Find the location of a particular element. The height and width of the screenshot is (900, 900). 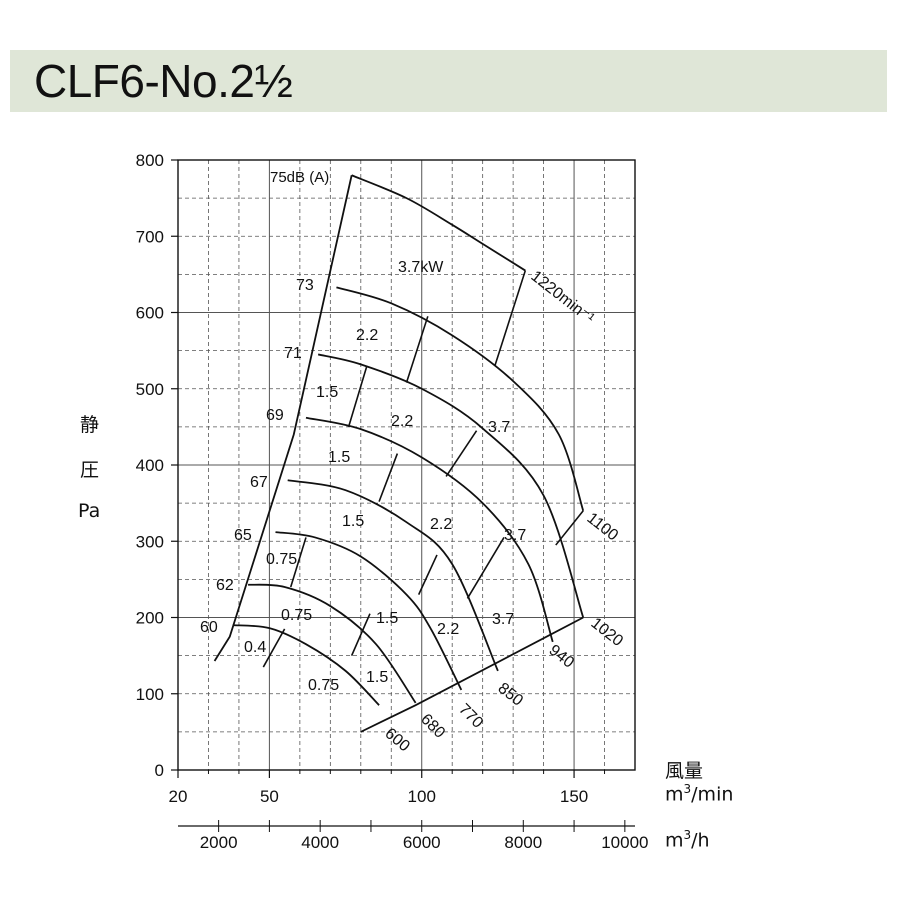

y-tick-label: 300 is located at coordinates (150, 541).